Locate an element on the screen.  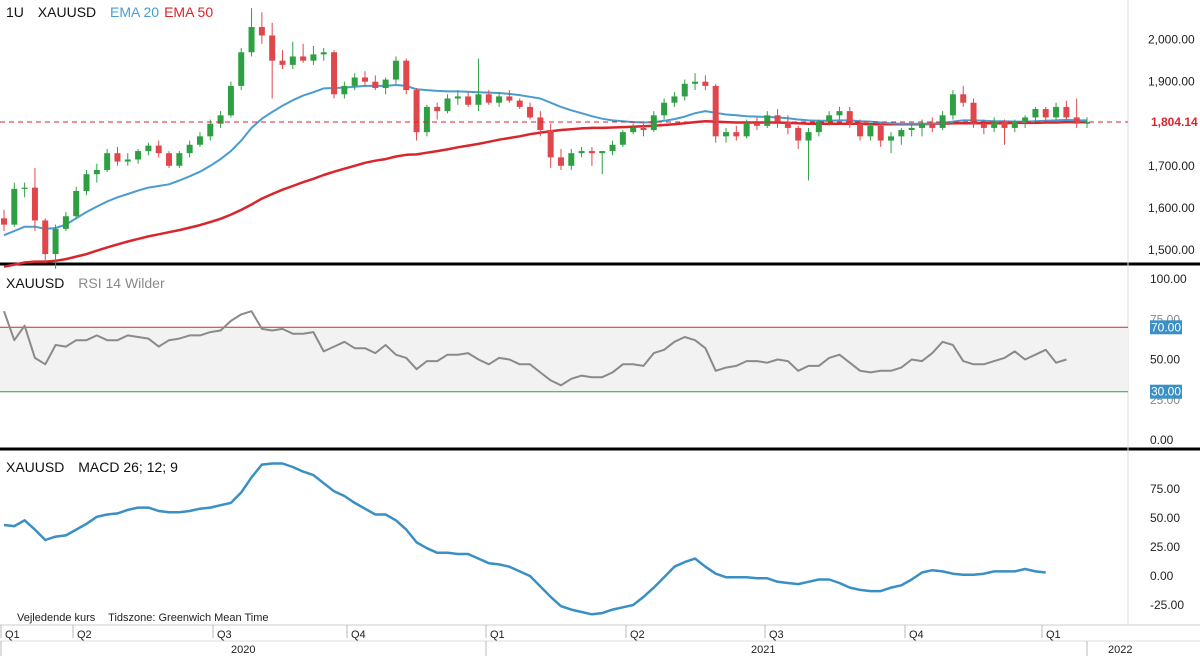
macd-panel-header: XAUUSD MACD 26; 12; 9 is located at coordinates (97, 467).